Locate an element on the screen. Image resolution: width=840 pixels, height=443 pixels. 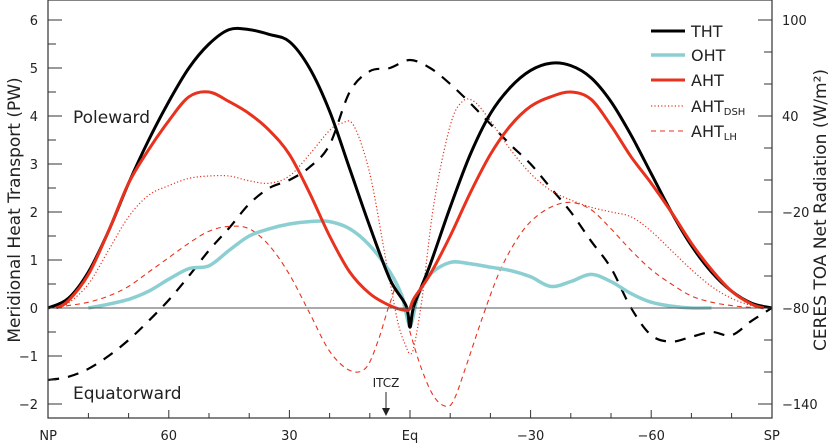
legend-label: OHT is located at coordinates (708, 55).